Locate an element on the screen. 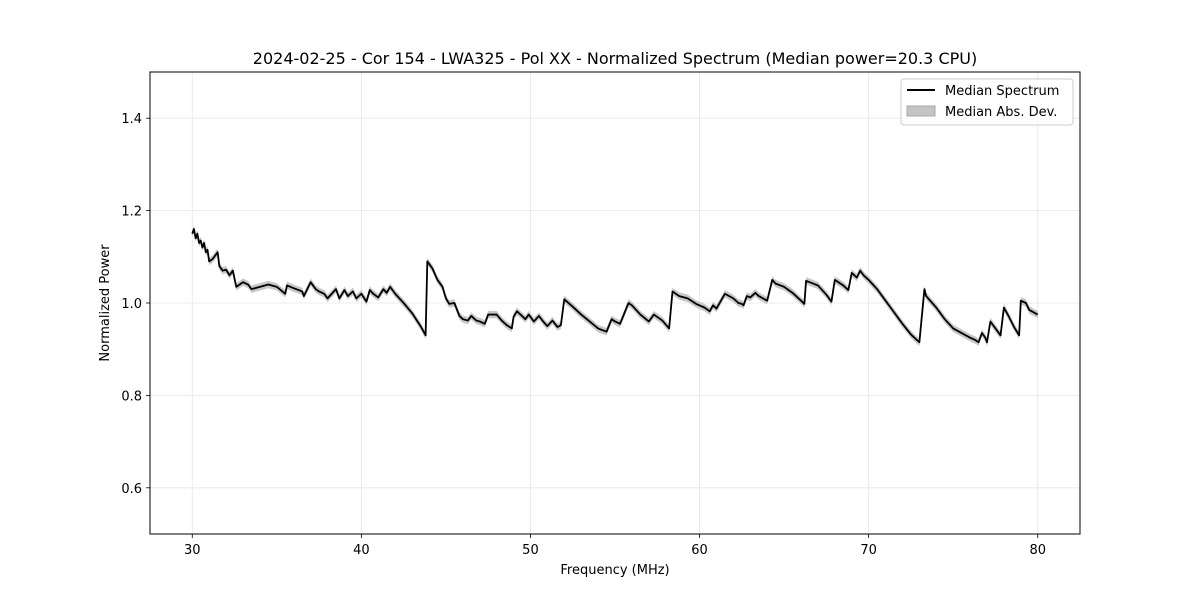  y-axis-label: Normalized Power is located at coordinates (105, 303).